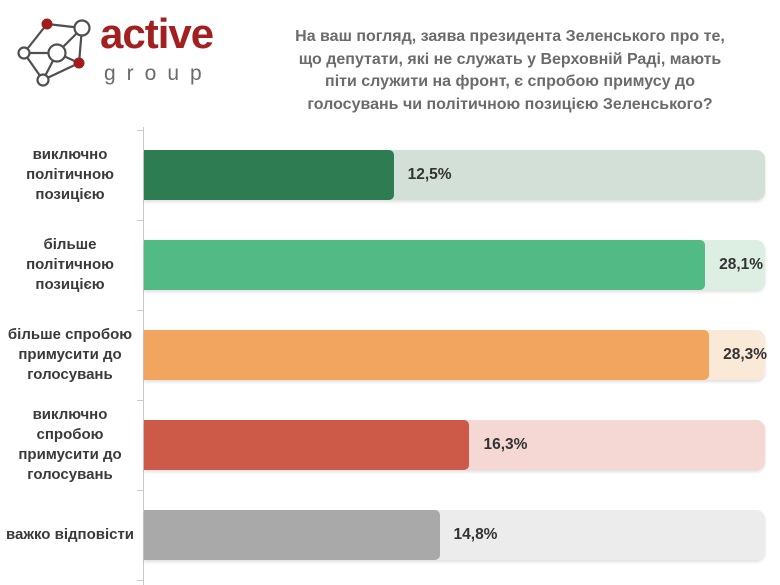  I want to click on category-label: більше політичною позицією, so click(70, 264).